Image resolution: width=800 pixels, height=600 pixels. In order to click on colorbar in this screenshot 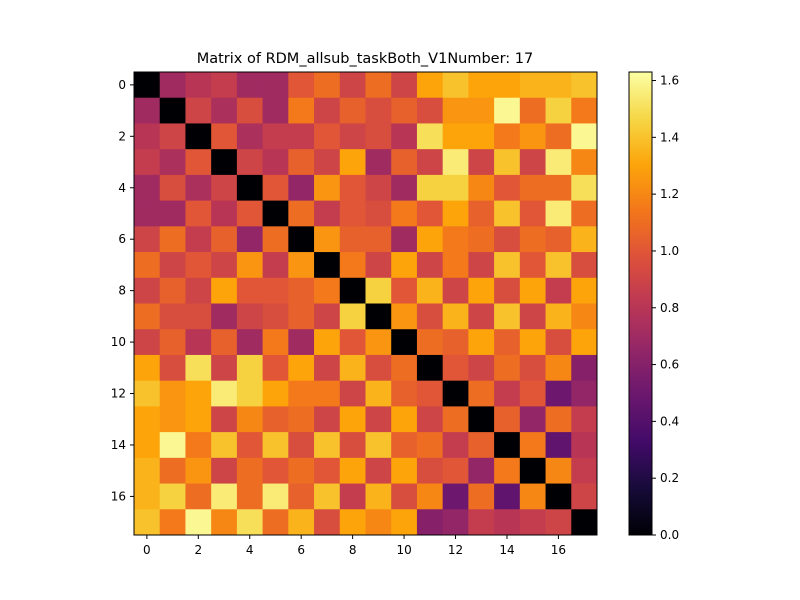, I will do `click(640, 303)`.